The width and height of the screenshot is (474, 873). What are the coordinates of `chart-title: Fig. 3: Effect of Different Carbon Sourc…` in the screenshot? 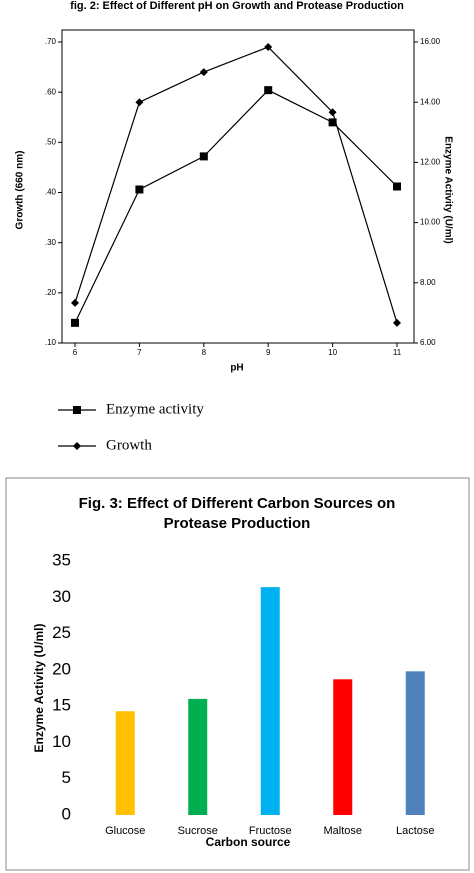 It's located at (237, 513).